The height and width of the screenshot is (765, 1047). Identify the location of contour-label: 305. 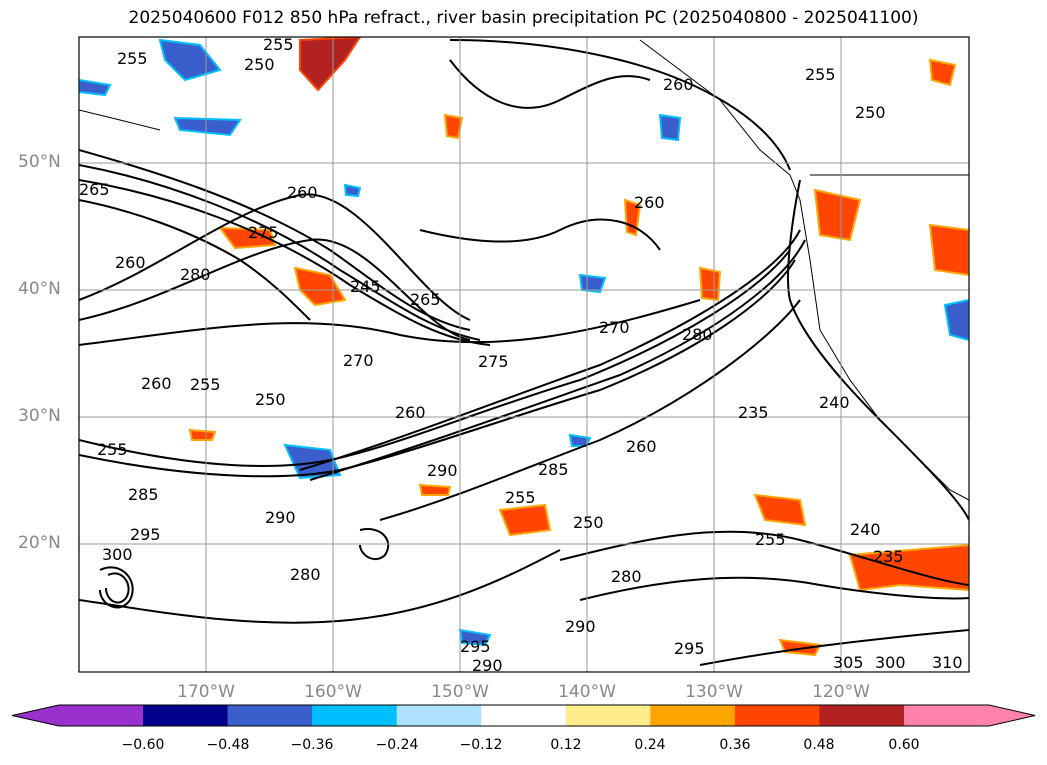
(848, 662).